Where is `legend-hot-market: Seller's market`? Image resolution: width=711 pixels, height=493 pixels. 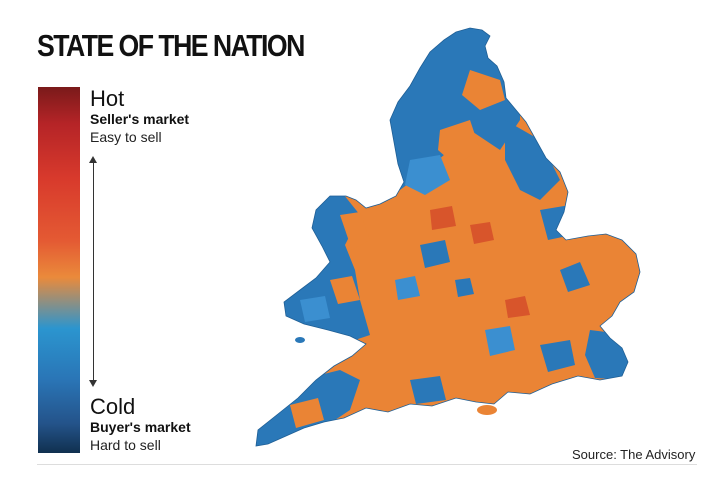
legend-hot-market: Seller's market is located at coordinates (140, 119).